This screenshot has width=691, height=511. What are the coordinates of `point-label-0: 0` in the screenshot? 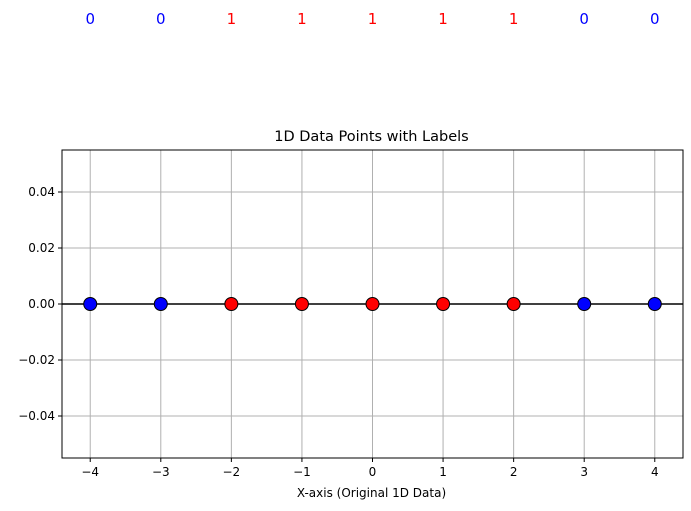 It's located at (90, 19).